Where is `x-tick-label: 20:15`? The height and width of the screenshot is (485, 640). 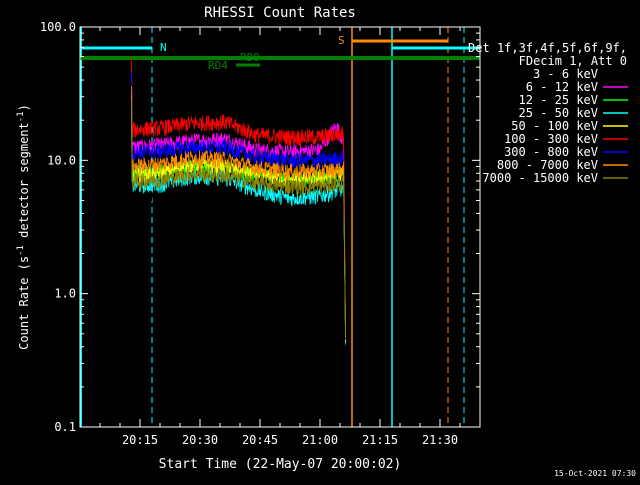 x-tick-label: 20:15 is located at coordinates (140, 440).